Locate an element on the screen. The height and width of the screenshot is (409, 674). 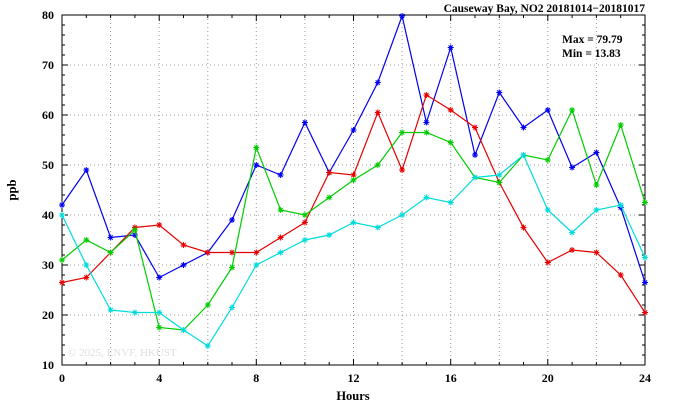
x-tick-label: 16 is located at coordinates (451, 378).